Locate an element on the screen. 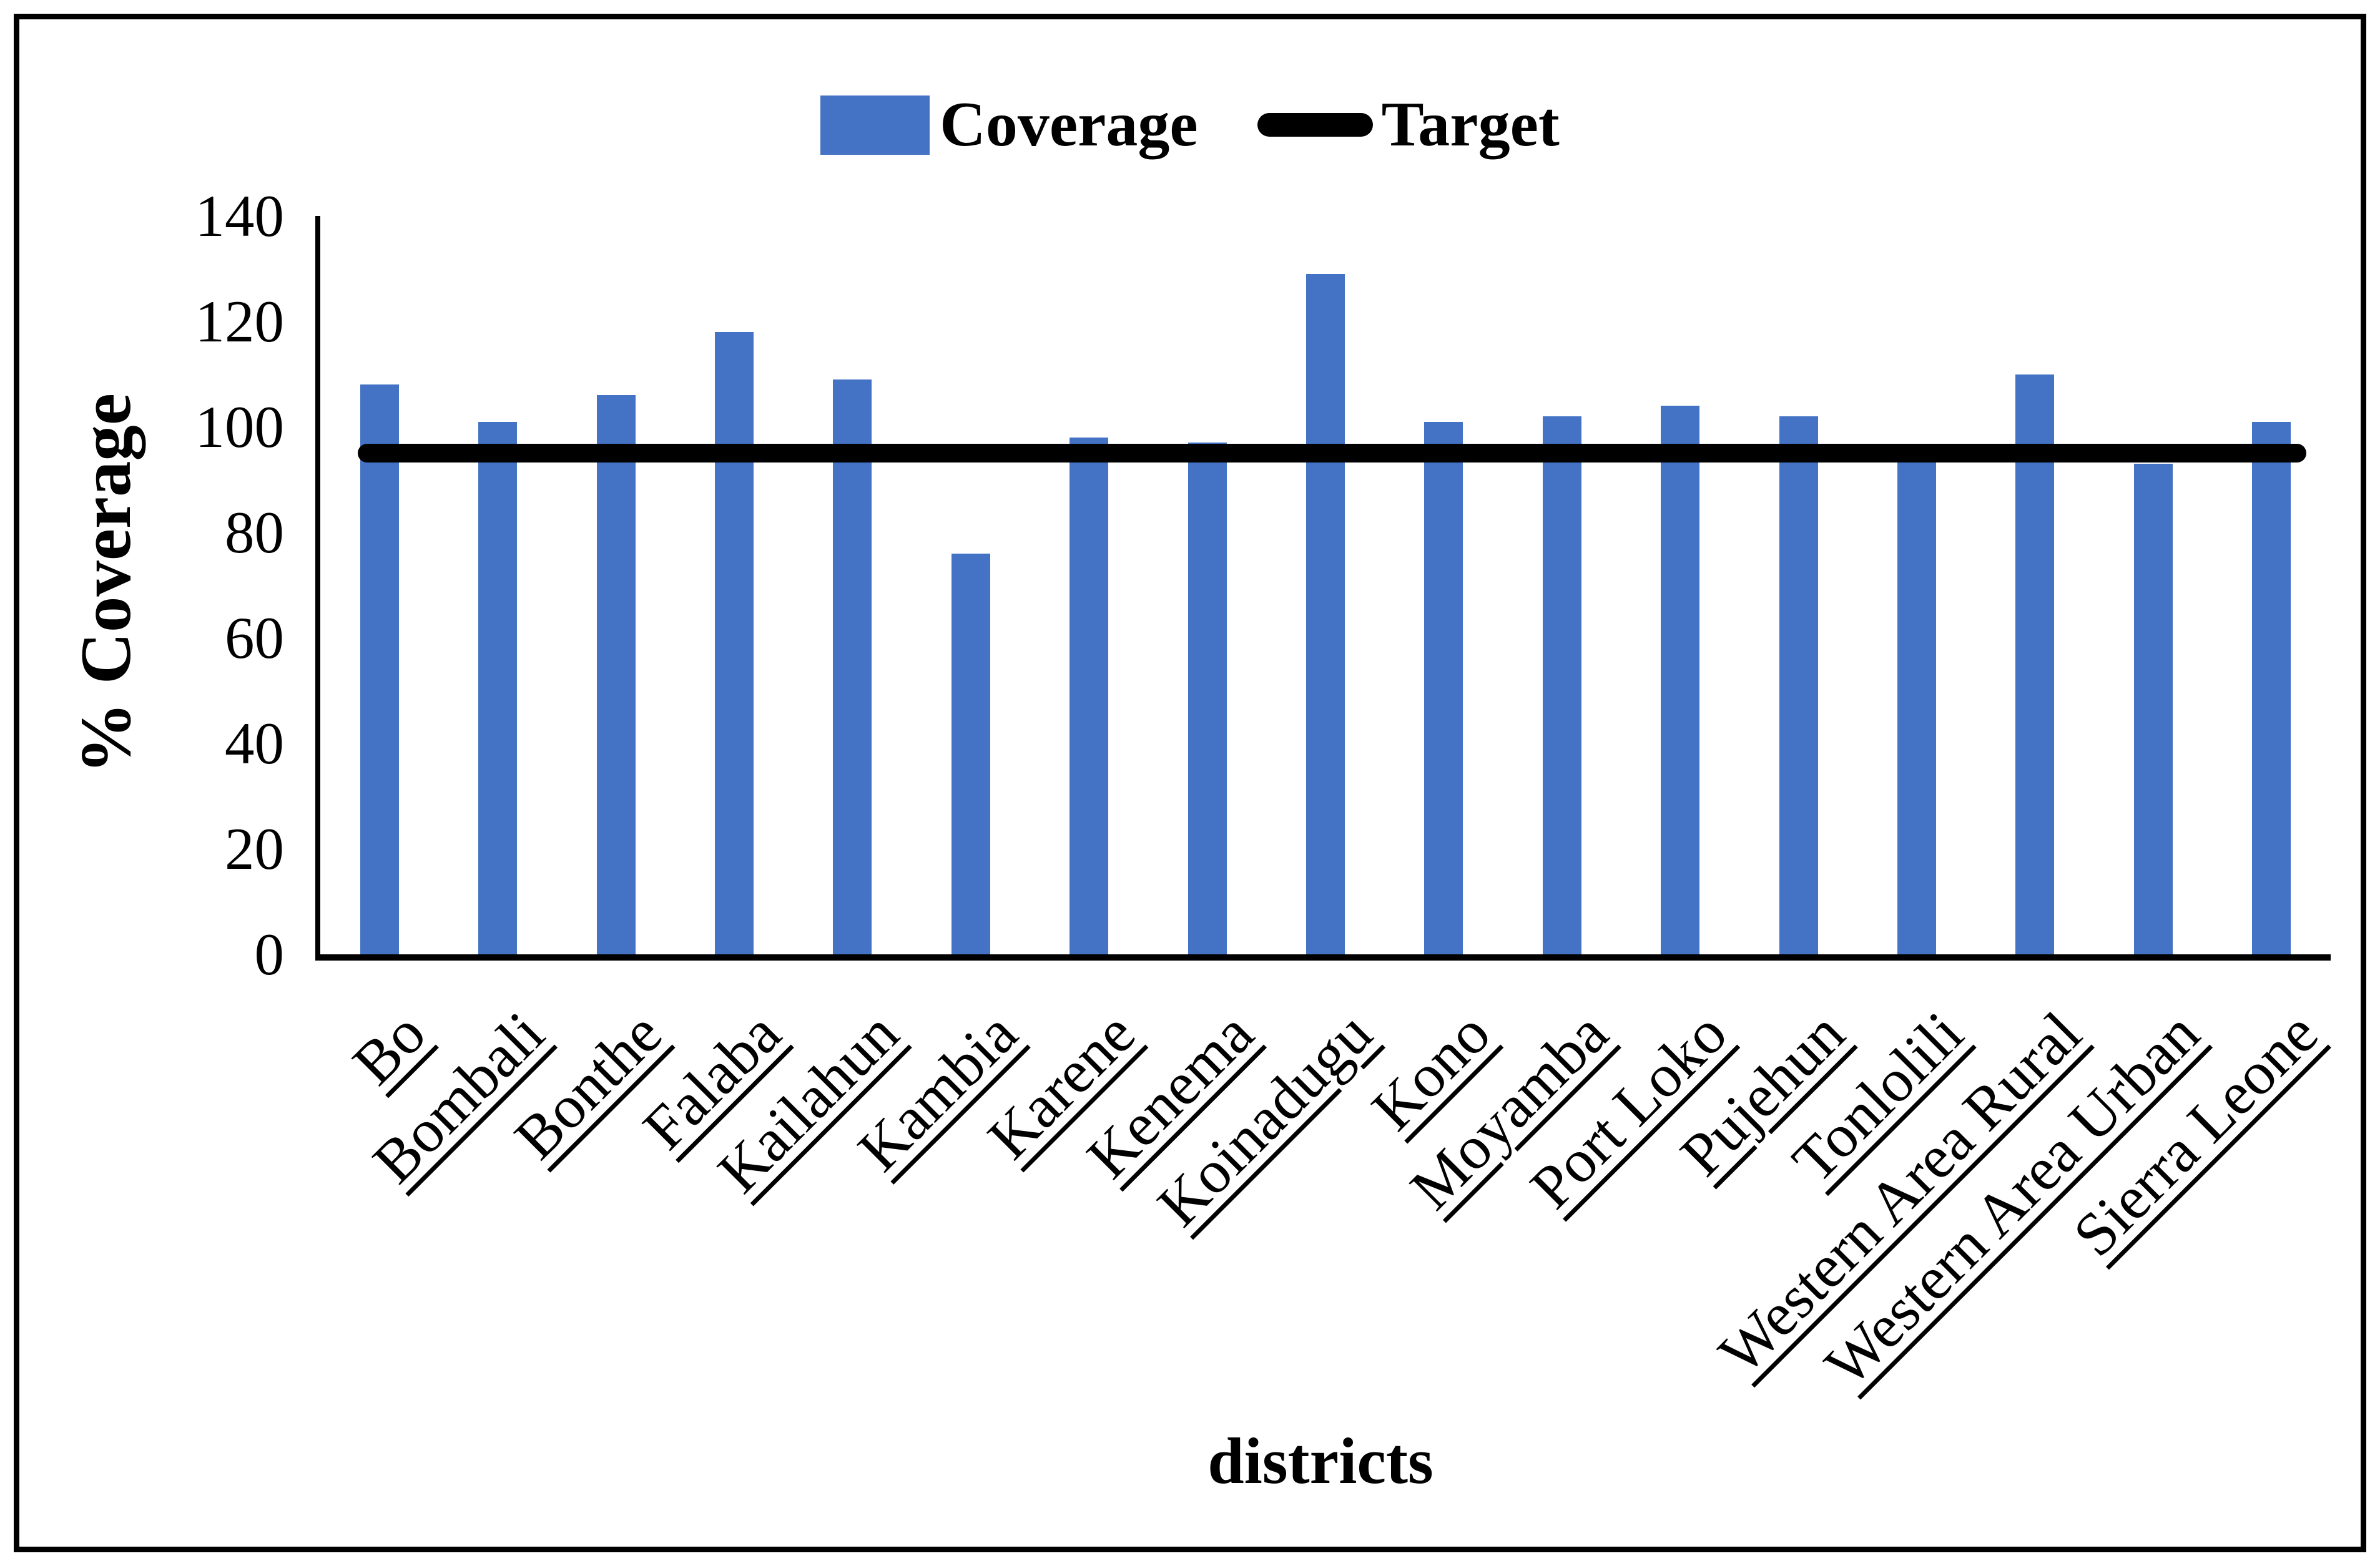  legend-target-label: Target is located at coordinates (1471, 124).